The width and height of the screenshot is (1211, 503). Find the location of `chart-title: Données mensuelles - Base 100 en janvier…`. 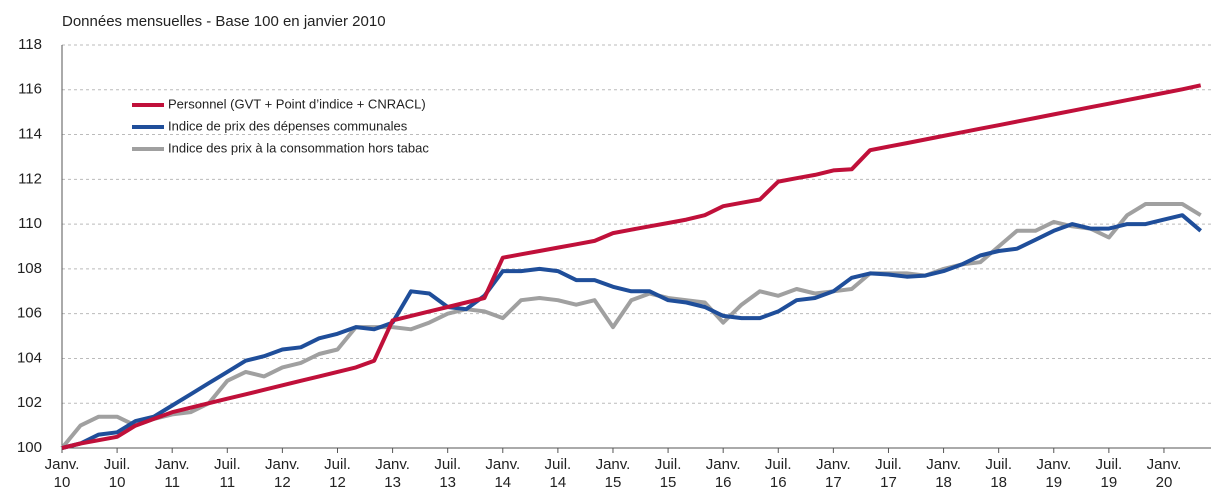

chart-title: Données mensuelles - Base 100 en janvier… is located at coordinates (224, 21).